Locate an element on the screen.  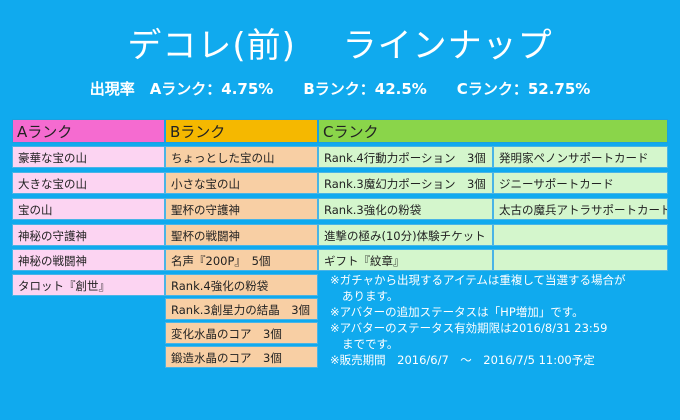
a-rank-header: Aランク is located at coordinates (88, 131).